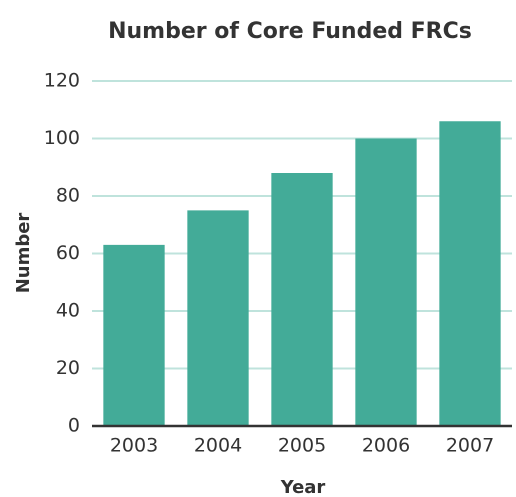  What do you see at coordinates (68, 196) in the screenshot?
I see `y-tick-label: 80` at bounding box center [68, 196].